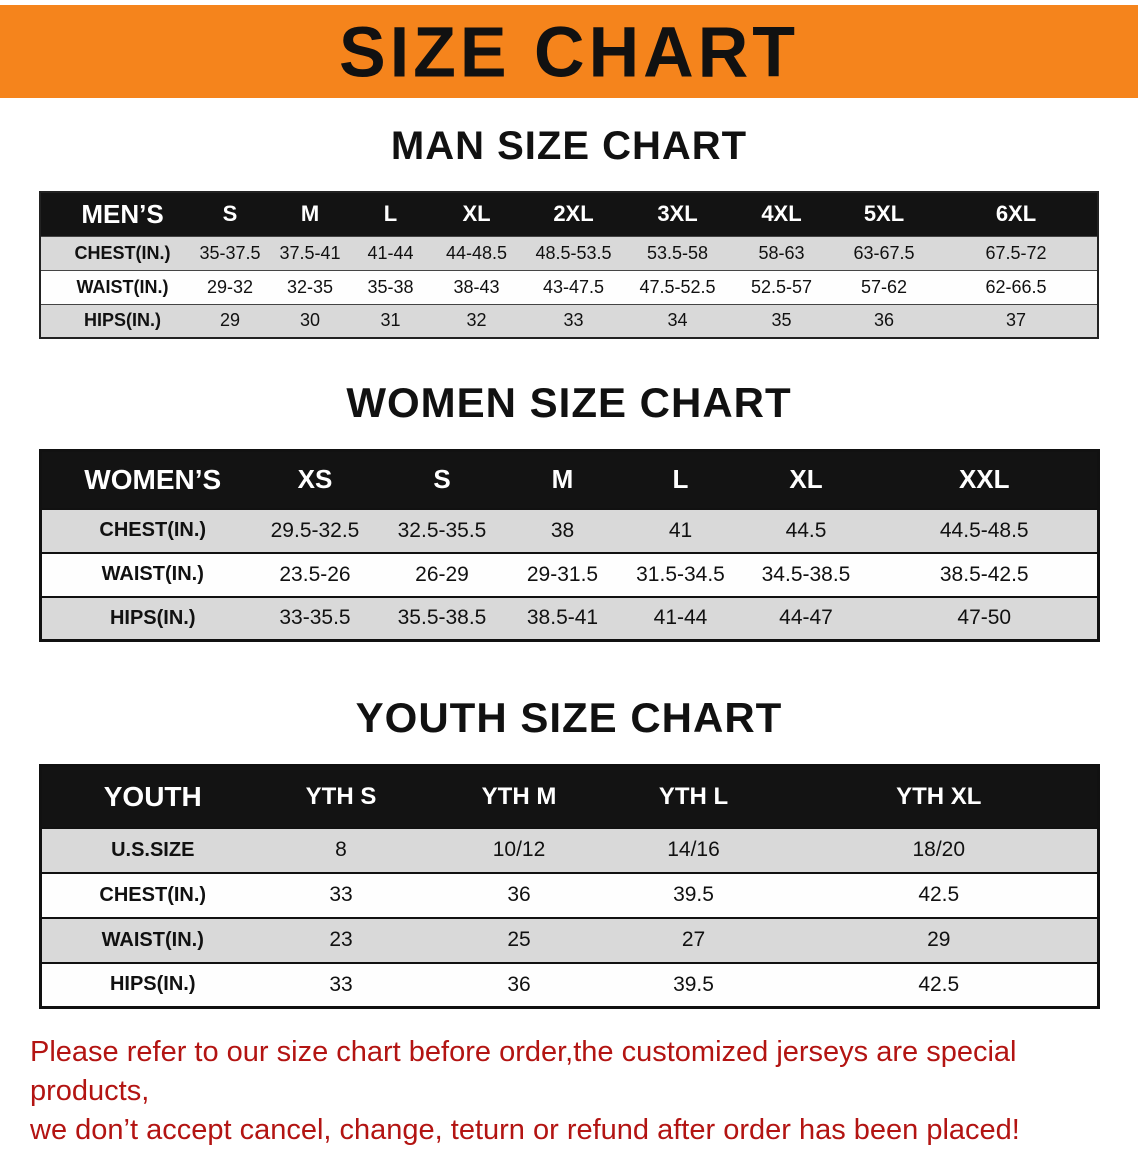  Describe the element at coordinates (884, 214) in the screenshot. I see `size-column-header: 5XL` at that location.